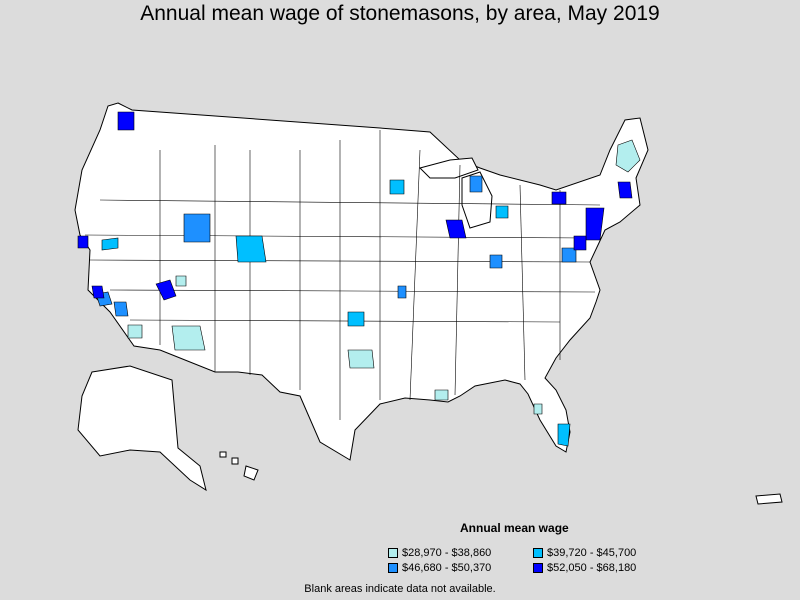 The height and width of the screenshot is (600, 800). Describe the element at coordinates (239, 466) in the screenshot. I see `hawaii` at that location.